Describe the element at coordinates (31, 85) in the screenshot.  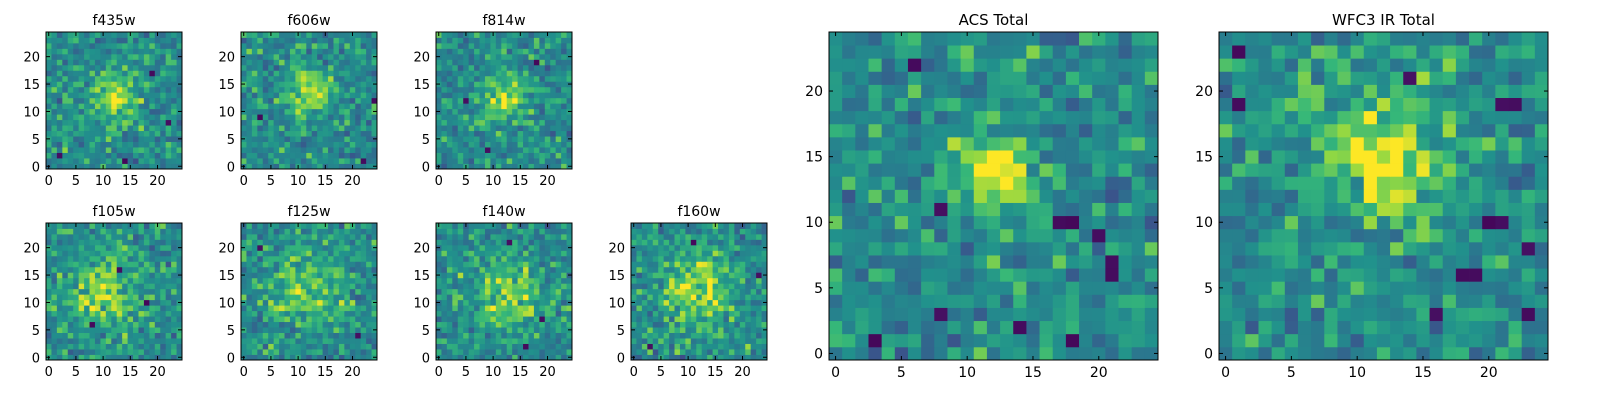
I see `y-tick-label: 15` at that location.